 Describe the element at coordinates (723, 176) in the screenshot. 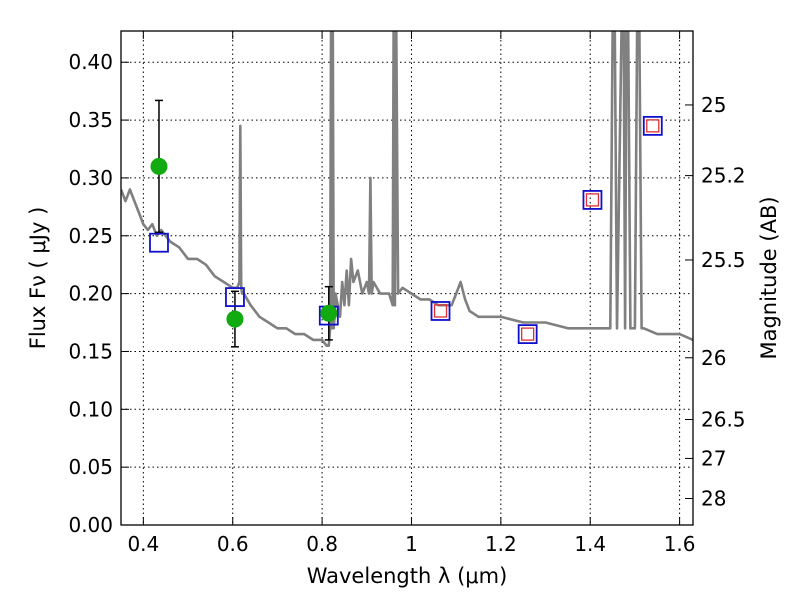

I see `y2-tick-label: 25.2` at that location.